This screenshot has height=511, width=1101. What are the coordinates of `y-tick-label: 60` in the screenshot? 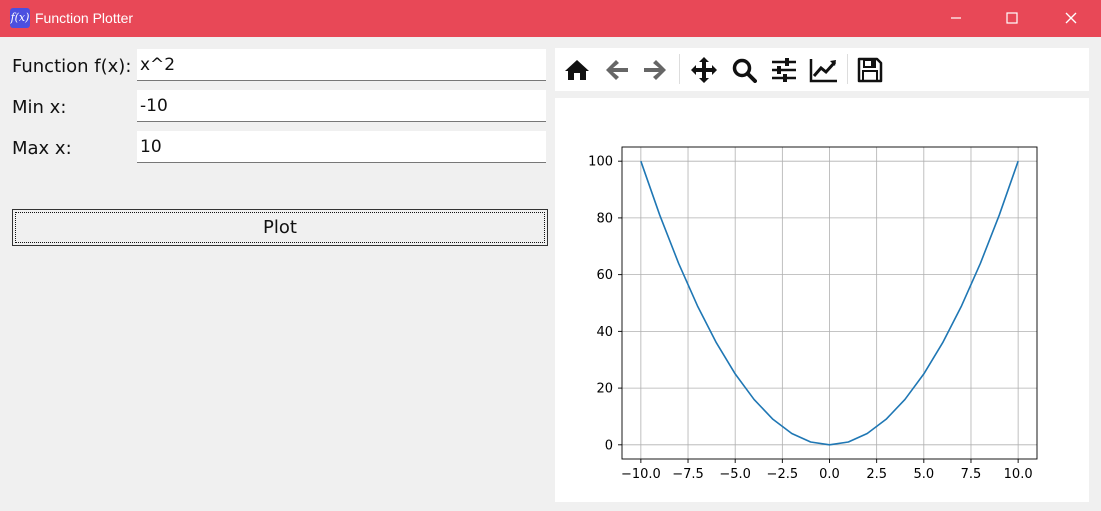 It's located at (604, 275).